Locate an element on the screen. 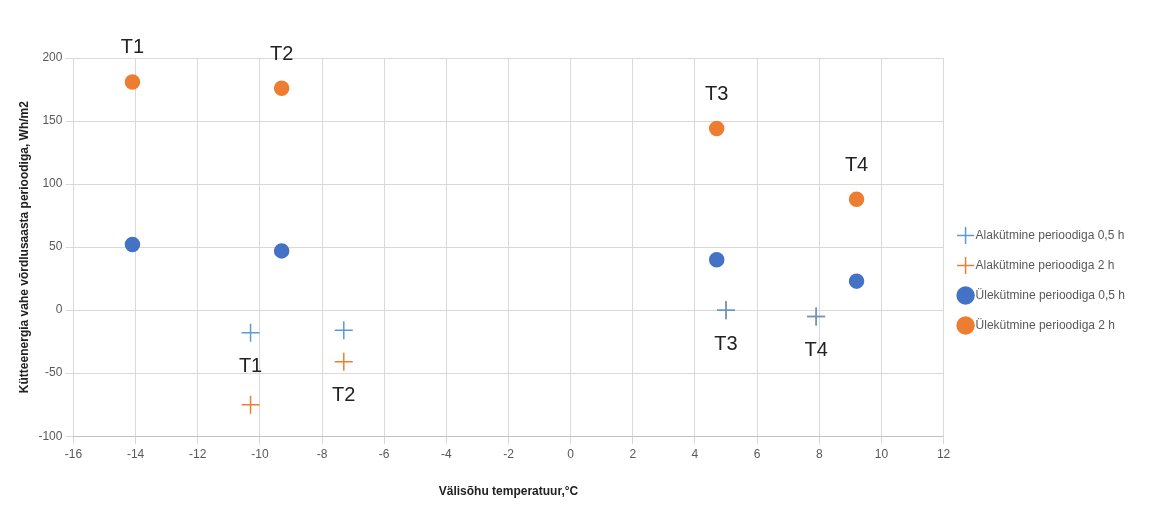  y-tick-label: -50 is located at coordinates (54, 372).